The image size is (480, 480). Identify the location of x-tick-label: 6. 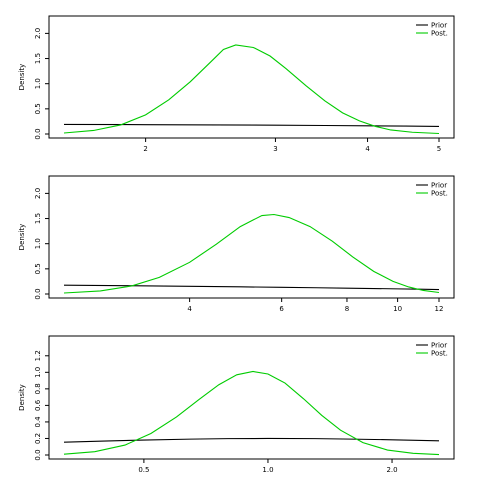
(281, 309).